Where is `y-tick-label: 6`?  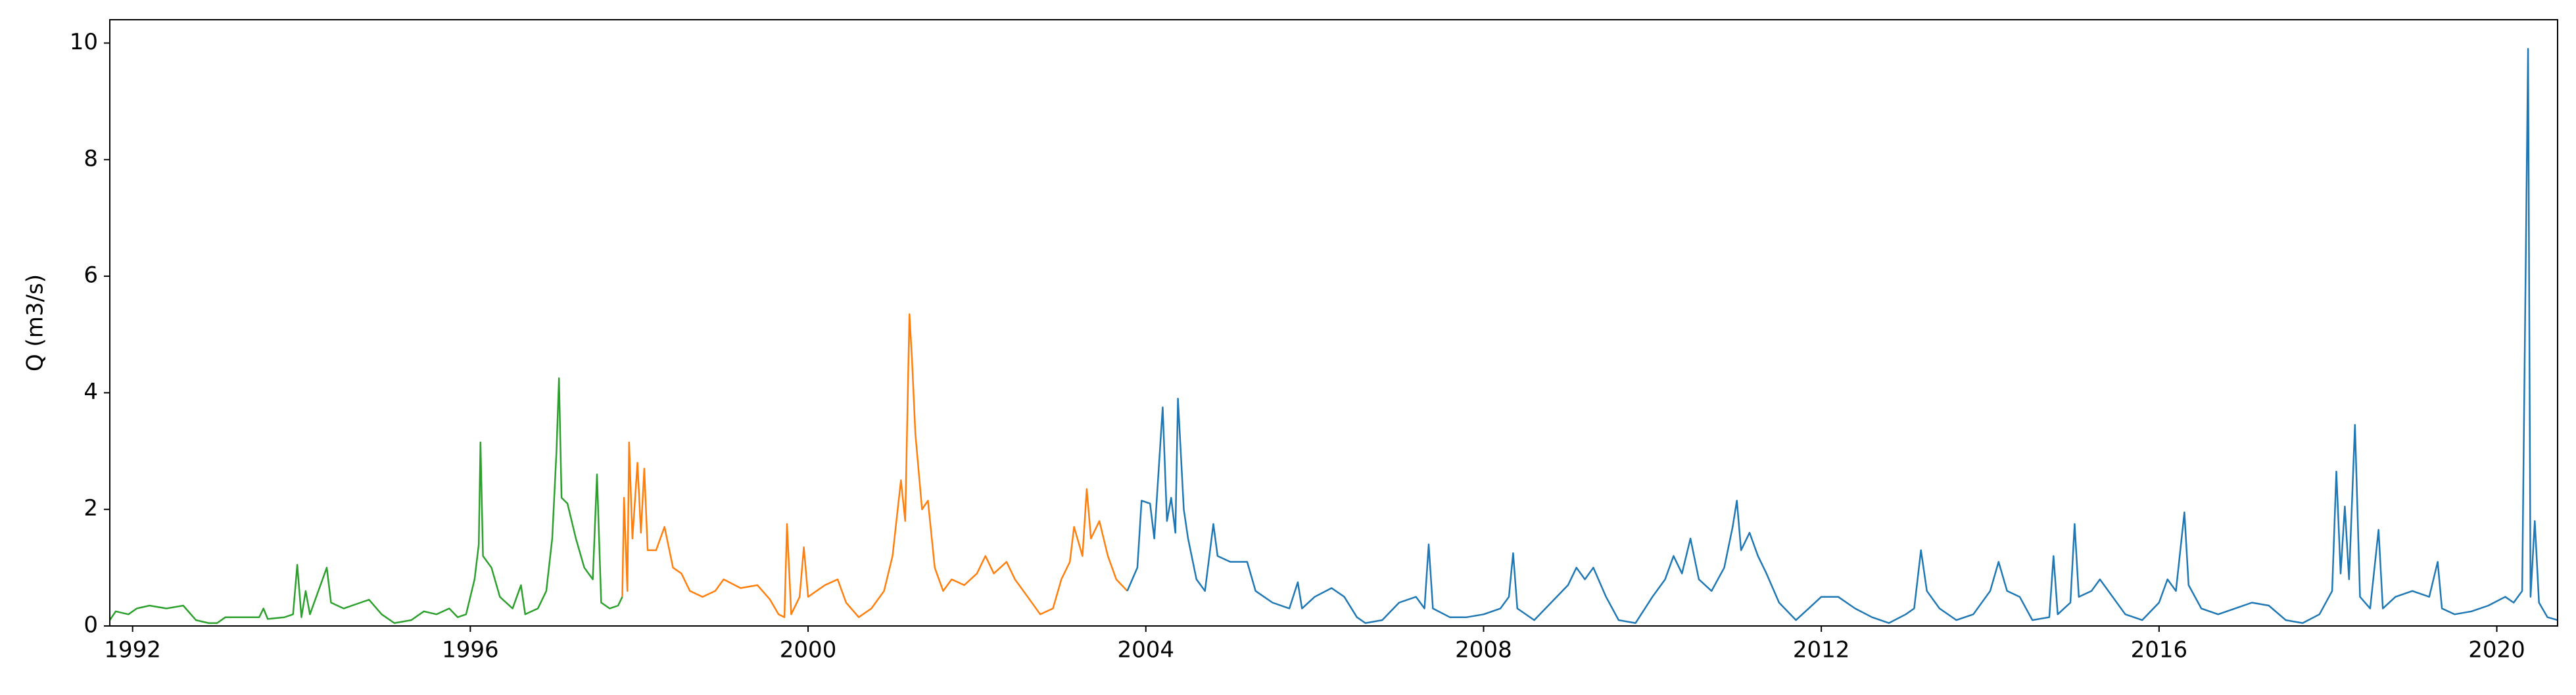
y-tick-label: 6 is located at coordinates (91, 275).